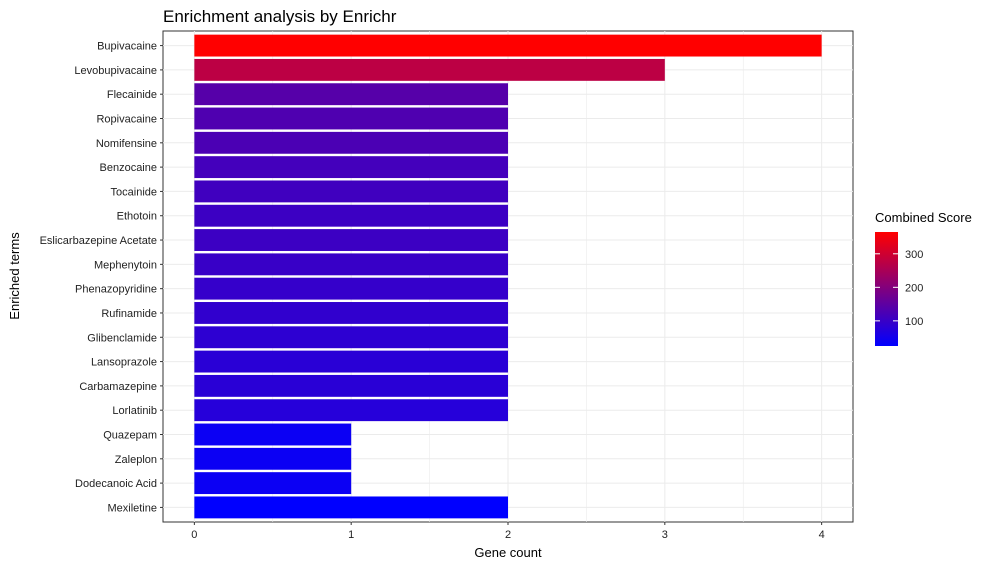 The image size is (1000, 568). What do you see at coordinates (914, 288) in the screenshot?
I see `legend-tick-label: 200` at bounding box center [914, 288].